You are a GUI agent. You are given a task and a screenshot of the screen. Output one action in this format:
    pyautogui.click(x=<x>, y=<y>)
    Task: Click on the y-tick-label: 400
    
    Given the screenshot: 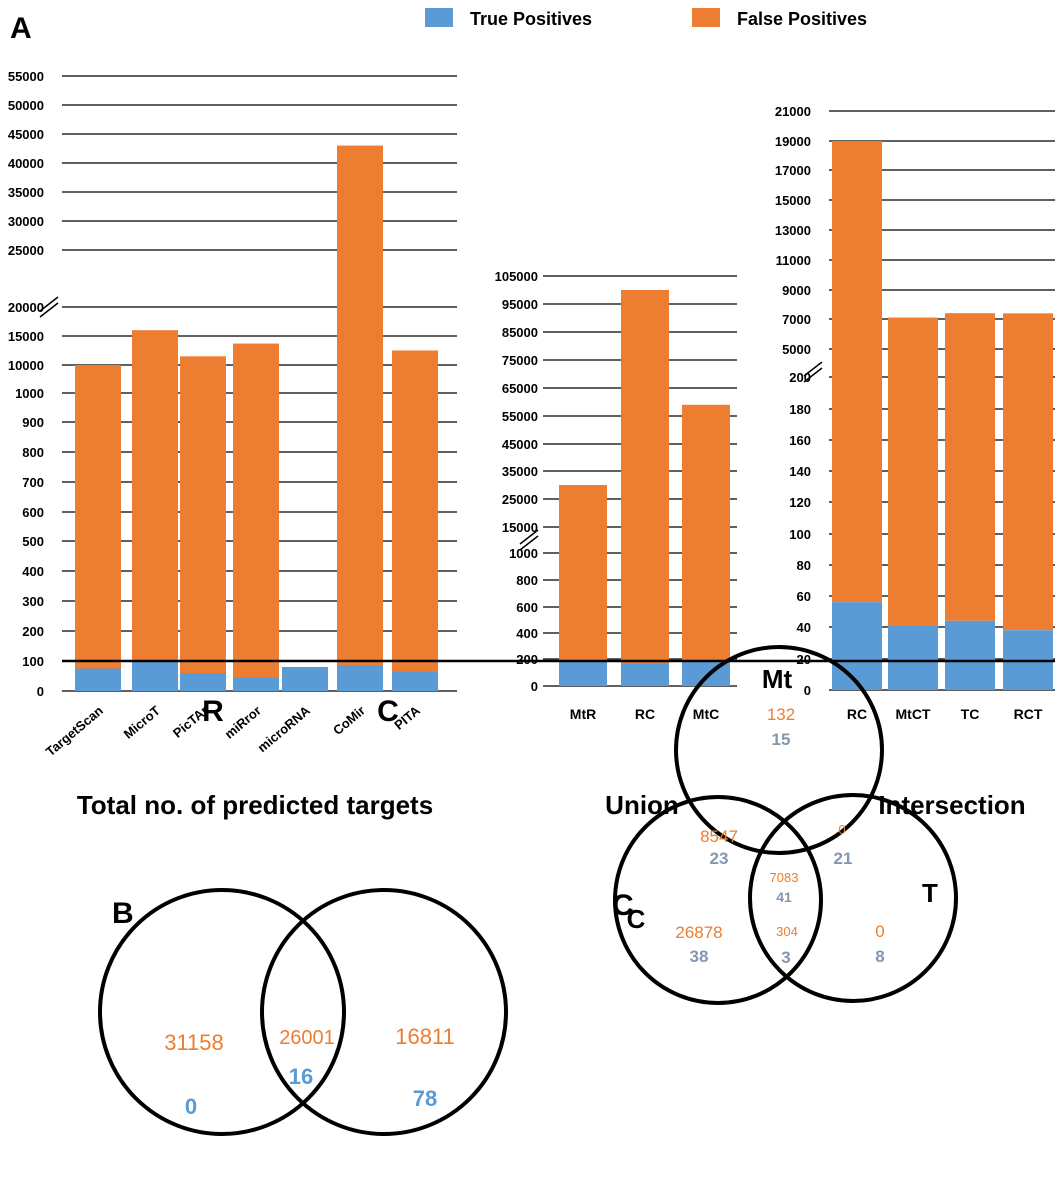 What is the action you would take?
    pyautogui.click(x=527, y=633)
    